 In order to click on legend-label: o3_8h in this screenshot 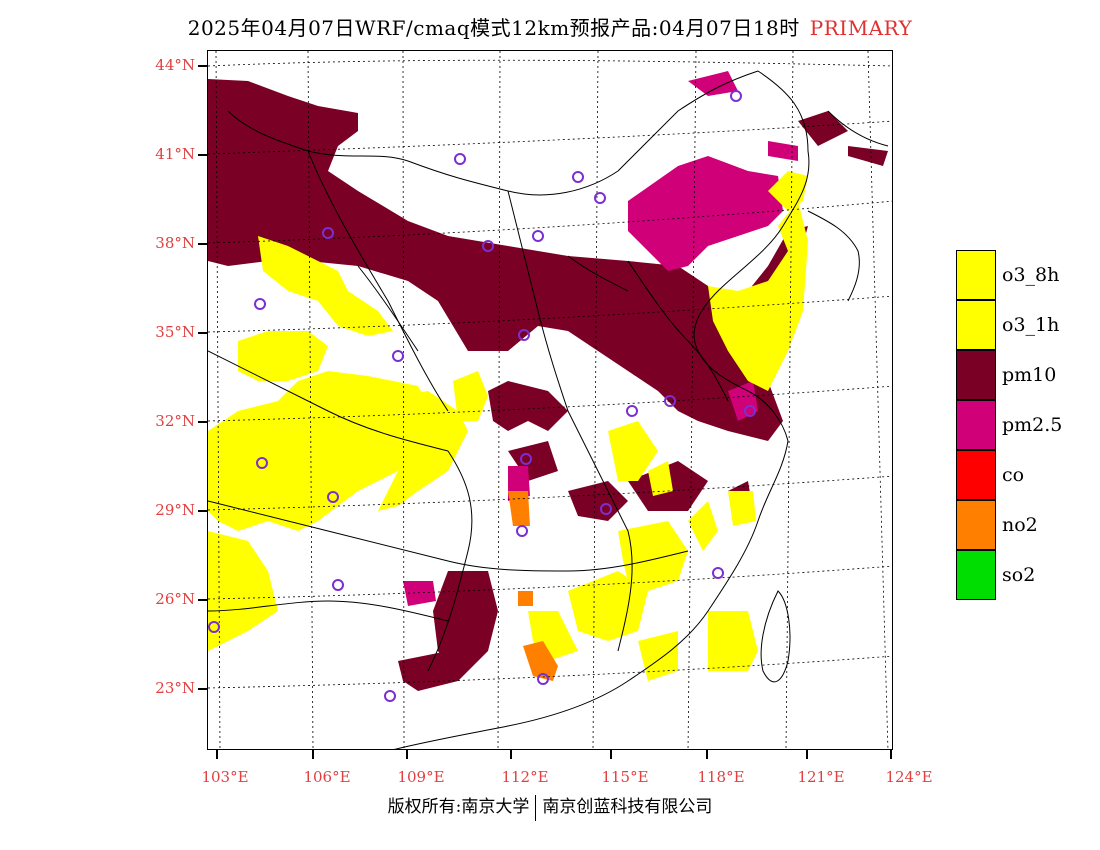, I will do `click(1031, 275)`.